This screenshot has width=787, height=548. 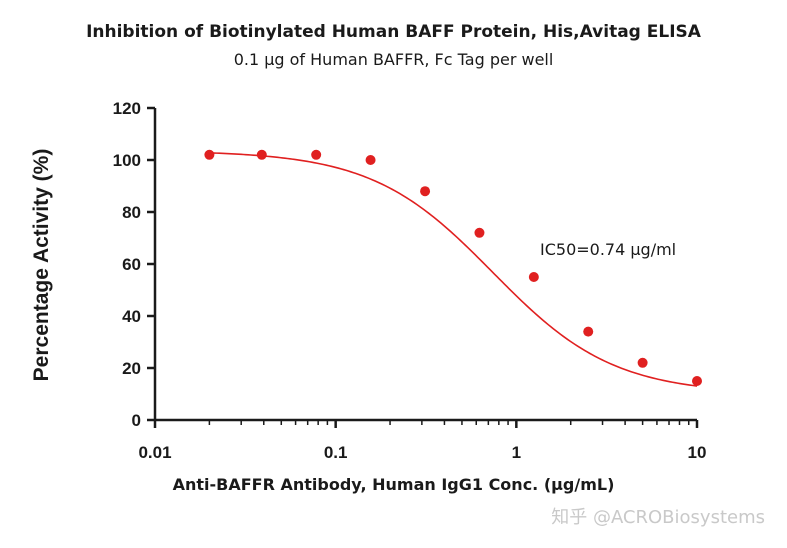 What do you see at coordinates (131, 212) in the screenshot?
I see `y-tick-label: 80` at bounding box center [131, 212].